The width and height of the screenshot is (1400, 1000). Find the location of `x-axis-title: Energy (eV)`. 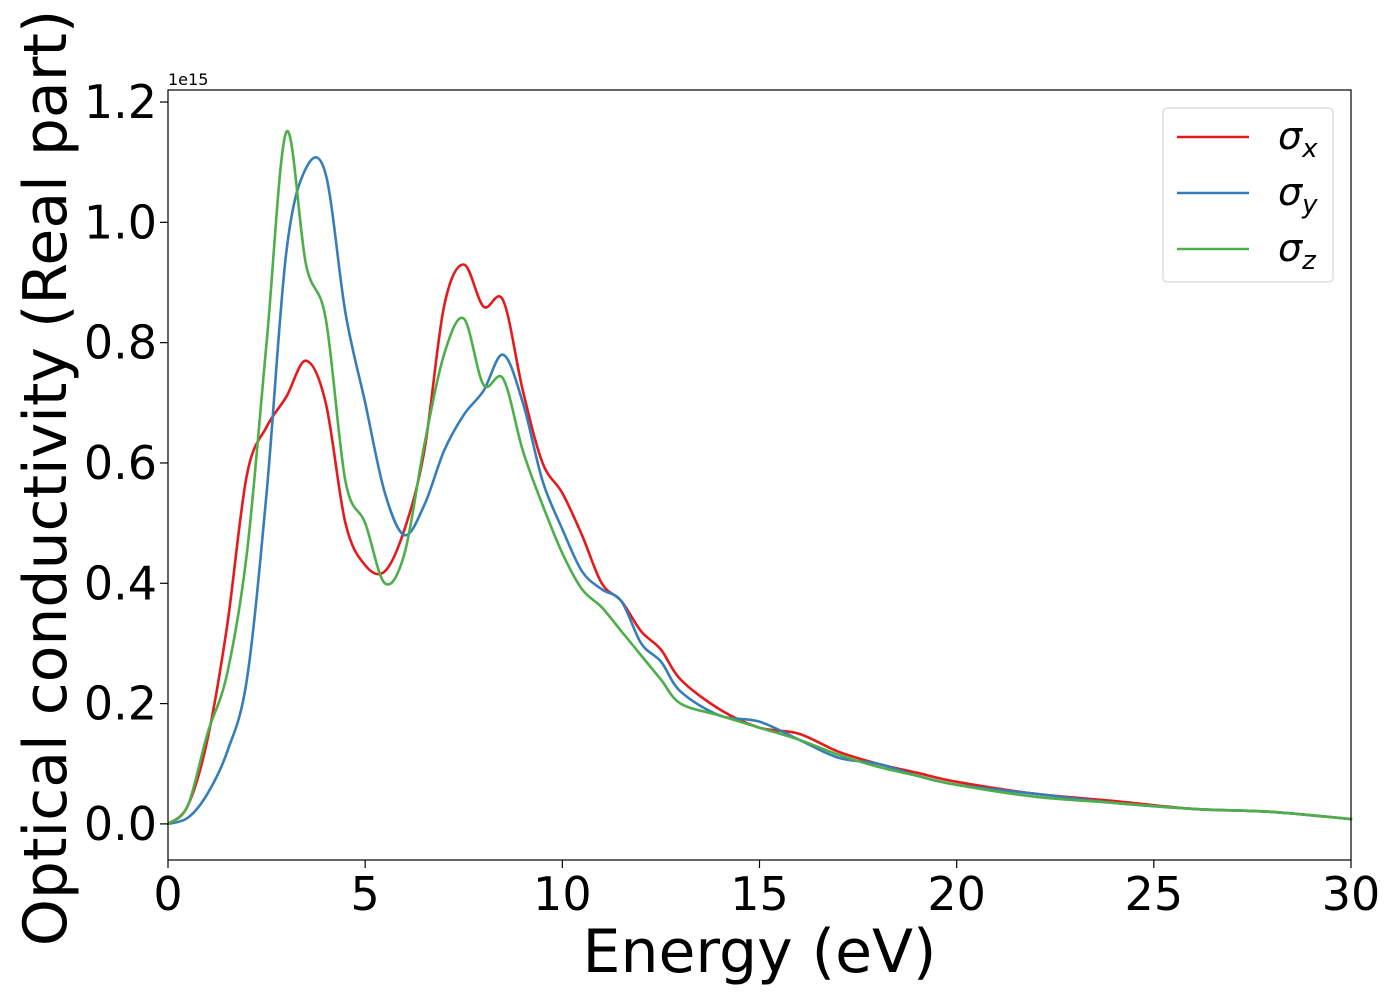

x-axis-title: Energy (eV) is located at coordinates (760, 952).